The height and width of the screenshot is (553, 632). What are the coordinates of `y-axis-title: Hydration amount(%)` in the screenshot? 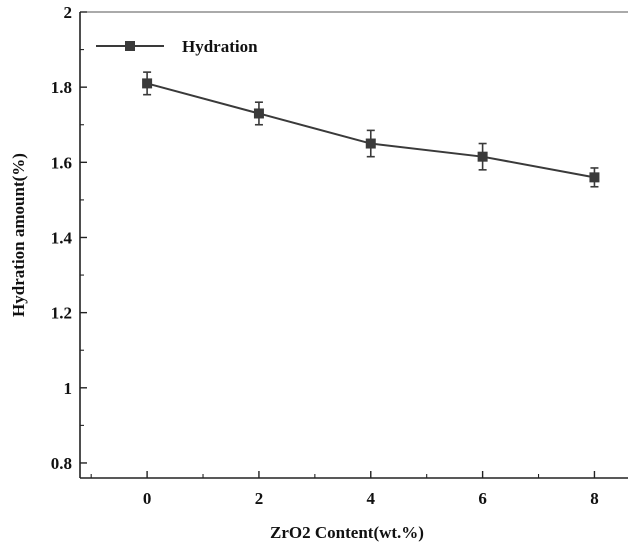 It's located at (18, 235).